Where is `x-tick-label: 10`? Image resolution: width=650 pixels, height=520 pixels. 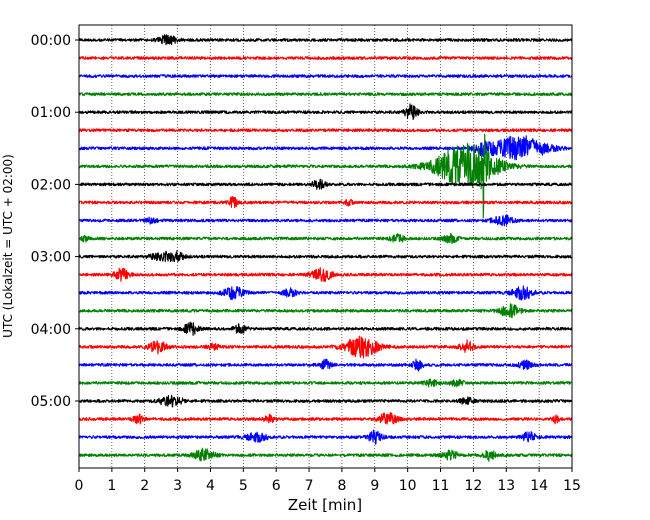 x-tick-label: 10 is located at coordinates (408, 486).